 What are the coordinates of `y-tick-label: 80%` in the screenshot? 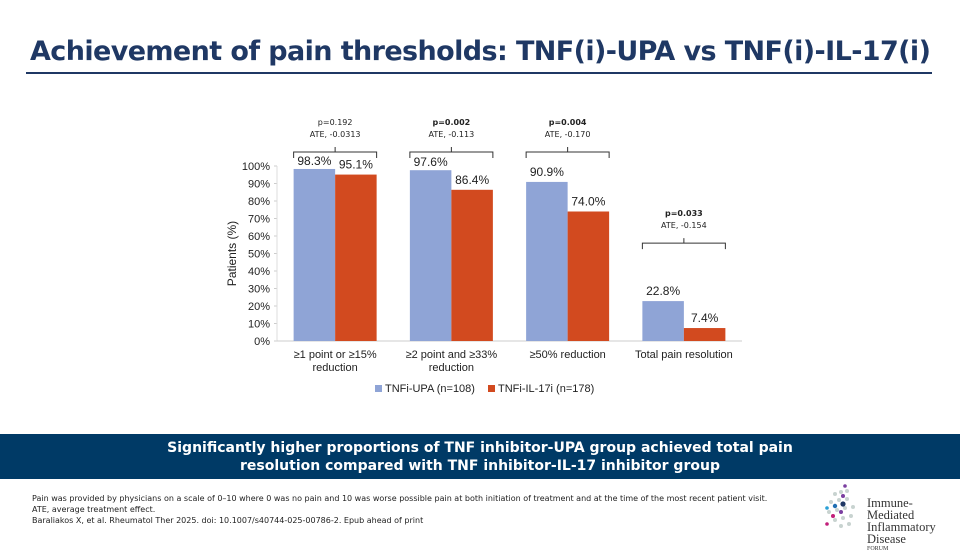 It's located at (259, 202).